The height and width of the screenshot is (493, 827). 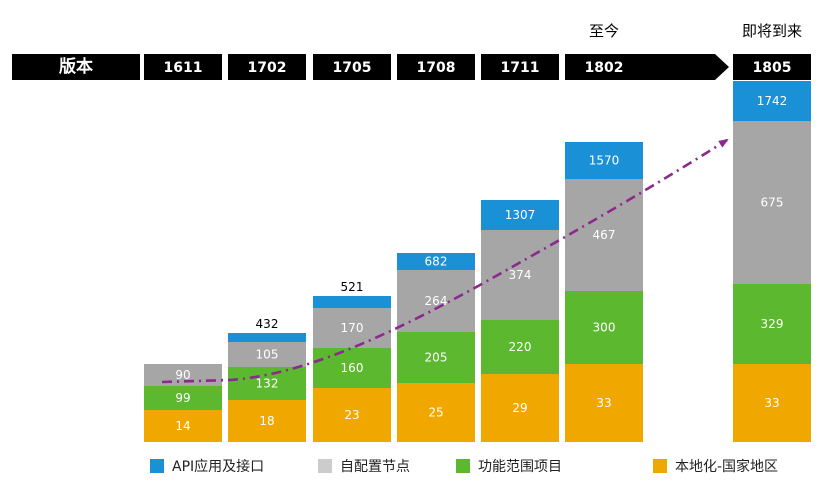 I want to click on data-label-1611-gray: 90, so click(x=182, y=375).